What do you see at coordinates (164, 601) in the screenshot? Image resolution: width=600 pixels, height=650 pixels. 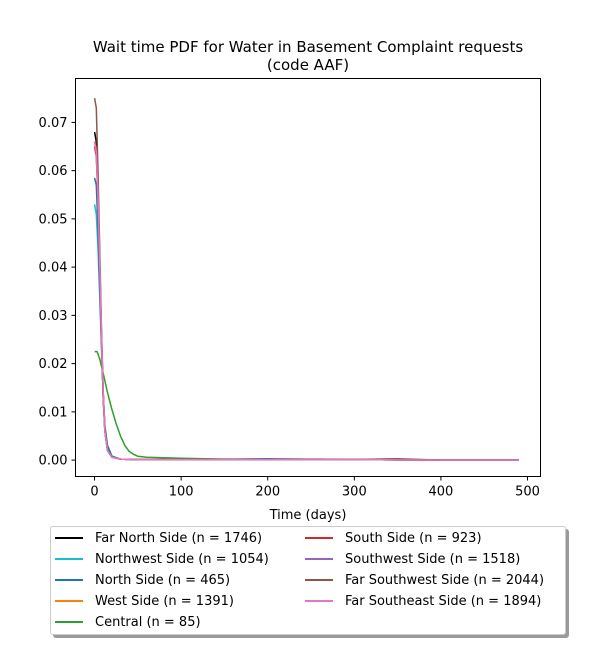 I see `legend-label: West Side (n = 1391)` at bounding box center [164, 601].